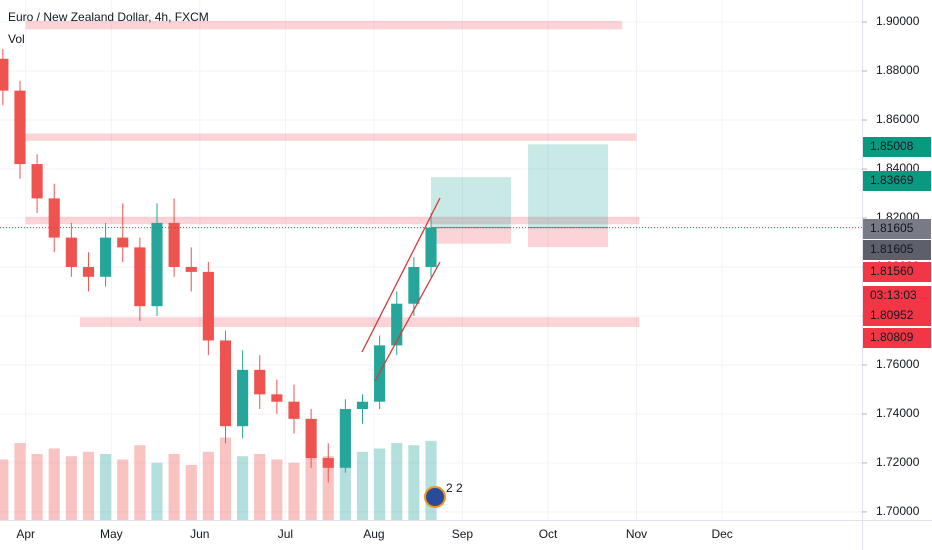  What do you see at coordinates (463, 534) in the screenshot?
I see `x-tick-label: Sep` at bounding box center [463, 534].